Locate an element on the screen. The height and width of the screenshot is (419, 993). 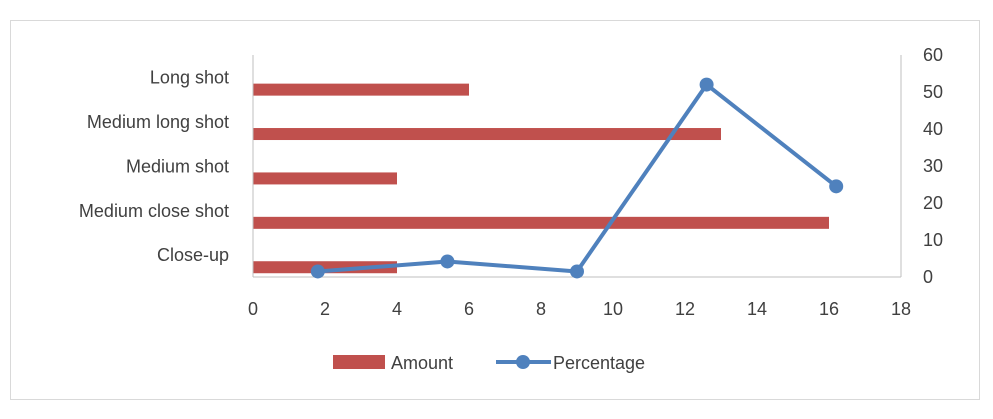
legend: Amount Percentage is located at coordinates (489, 363).